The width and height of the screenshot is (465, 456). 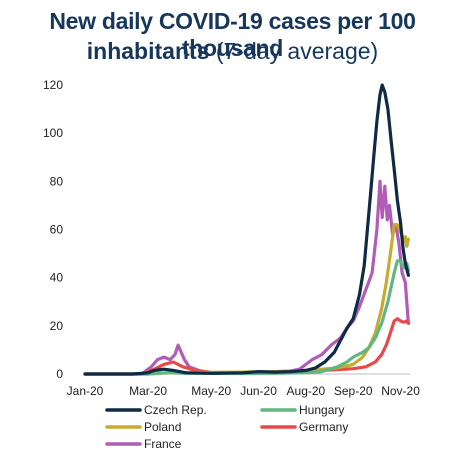 What do you see at coordinates (306, 391) in the screenshot?
I see `x-tick-label-4: Aug-20` at bounding box center [306, 391].